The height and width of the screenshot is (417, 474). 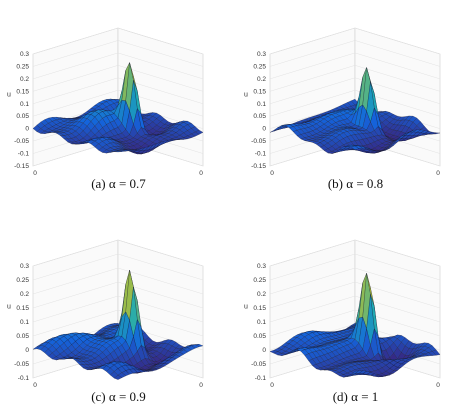 What do you see at coordinates (118, 184) in the screenshot?
I see `caption-a: (a) α = 0.7` at bounding box center [118, 184].